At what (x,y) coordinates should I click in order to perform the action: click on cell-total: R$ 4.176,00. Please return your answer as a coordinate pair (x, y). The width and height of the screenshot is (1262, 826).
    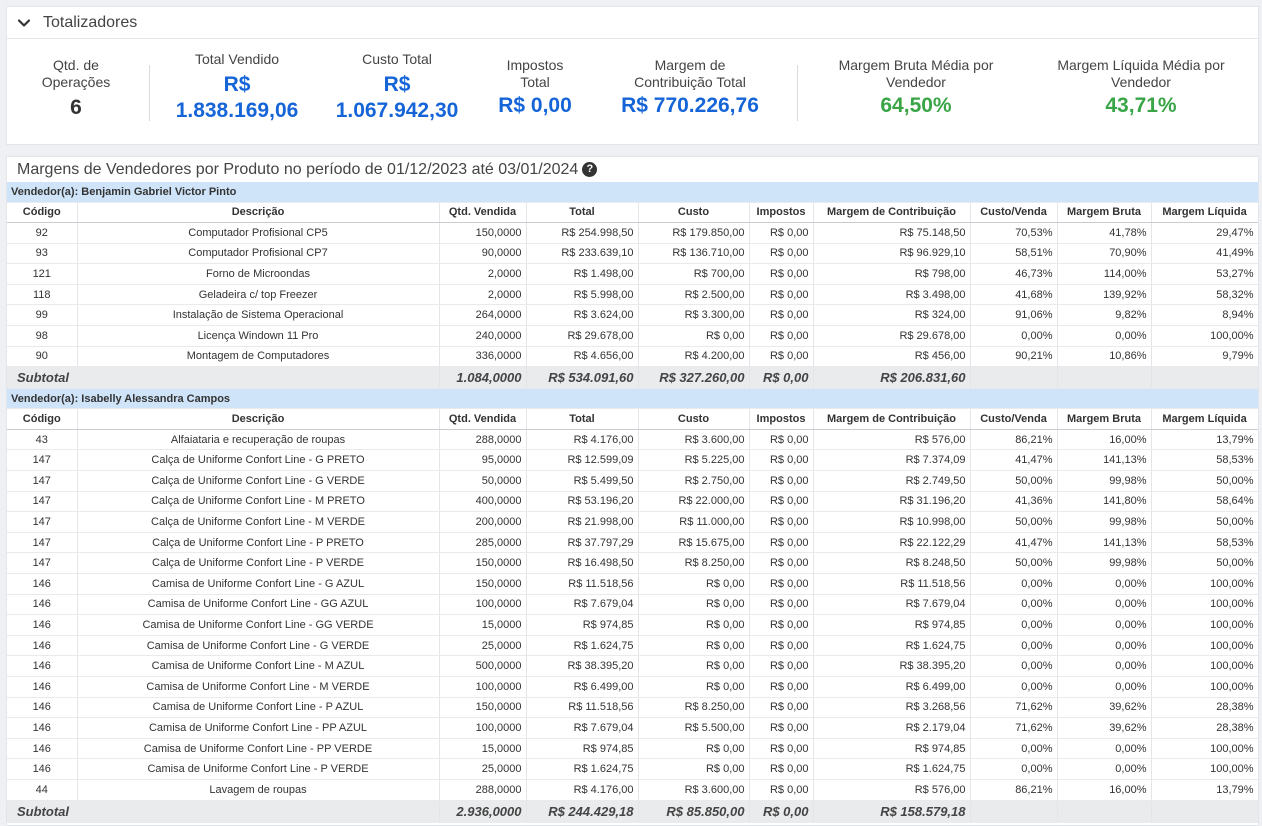
    Looking at the image, I should click on (582, 790).